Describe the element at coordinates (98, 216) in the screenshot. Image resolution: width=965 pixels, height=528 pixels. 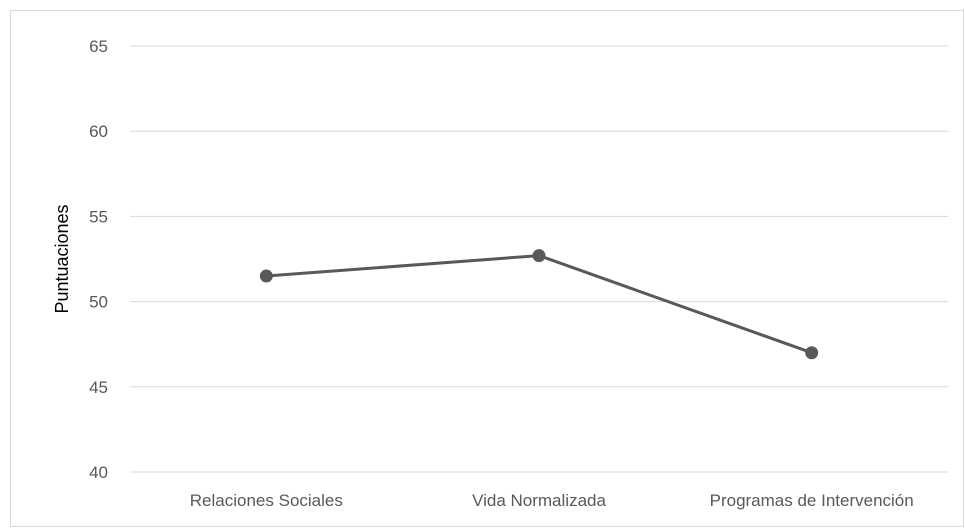
I see `y-tick-label: 55` at that location.